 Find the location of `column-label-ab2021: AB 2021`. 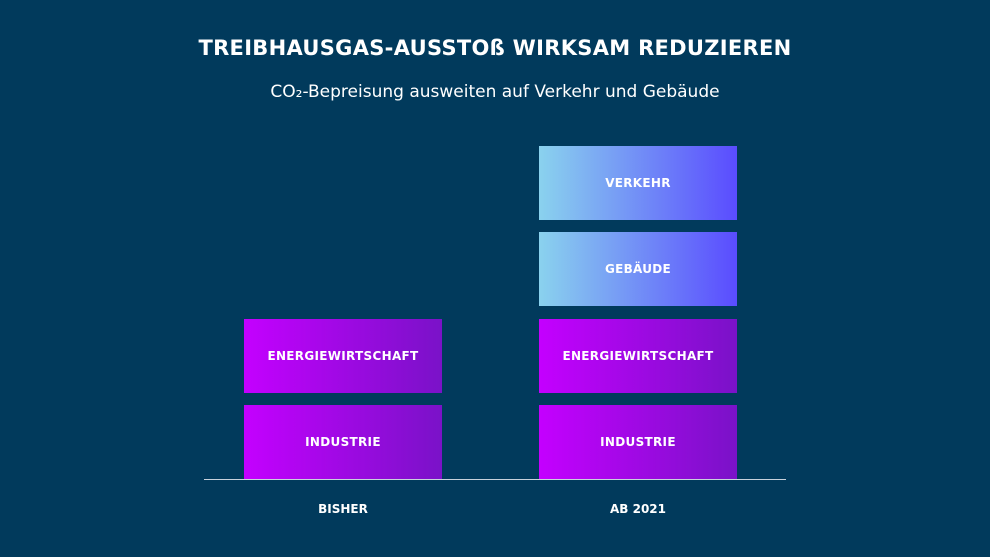

column-label-ab2021: AB 2021 is located at coordinates (637, 509).